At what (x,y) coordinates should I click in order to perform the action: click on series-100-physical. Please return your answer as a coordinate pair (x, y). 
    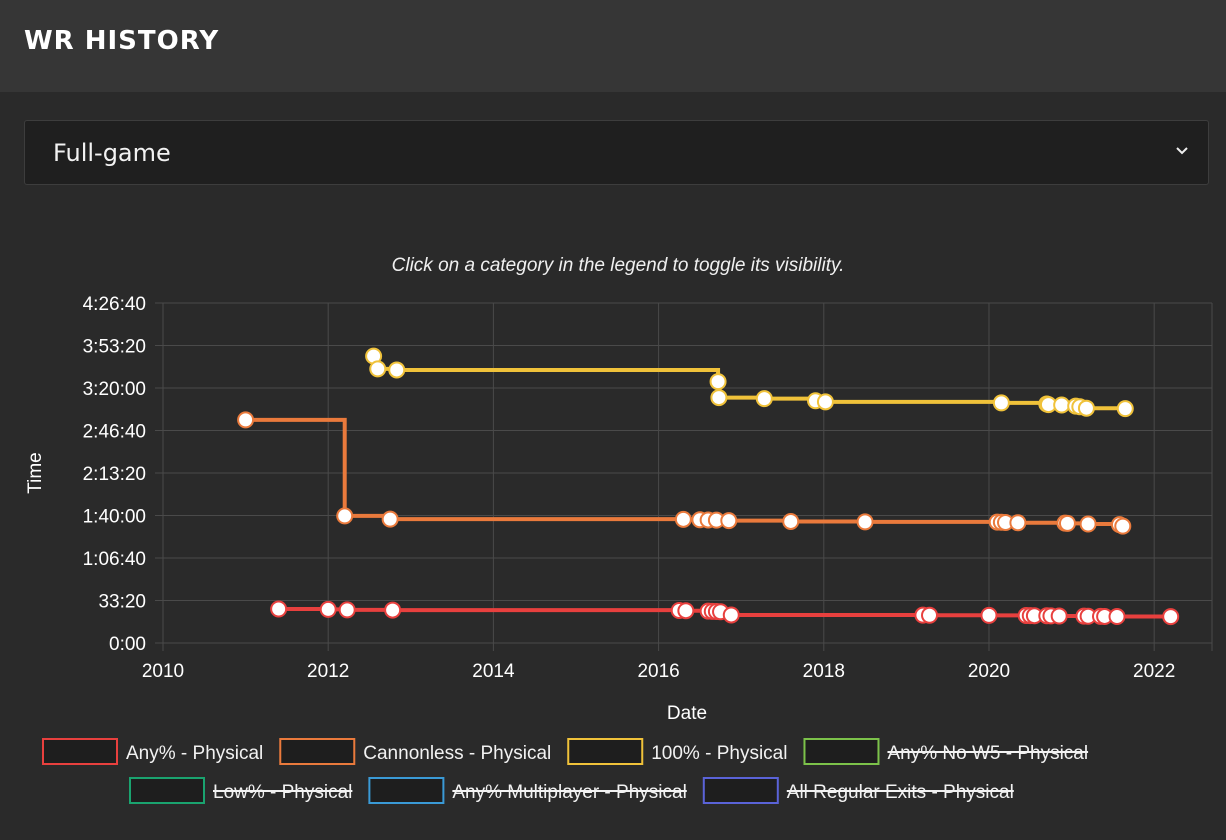
    Looking at the image, I should click on (749, 382).